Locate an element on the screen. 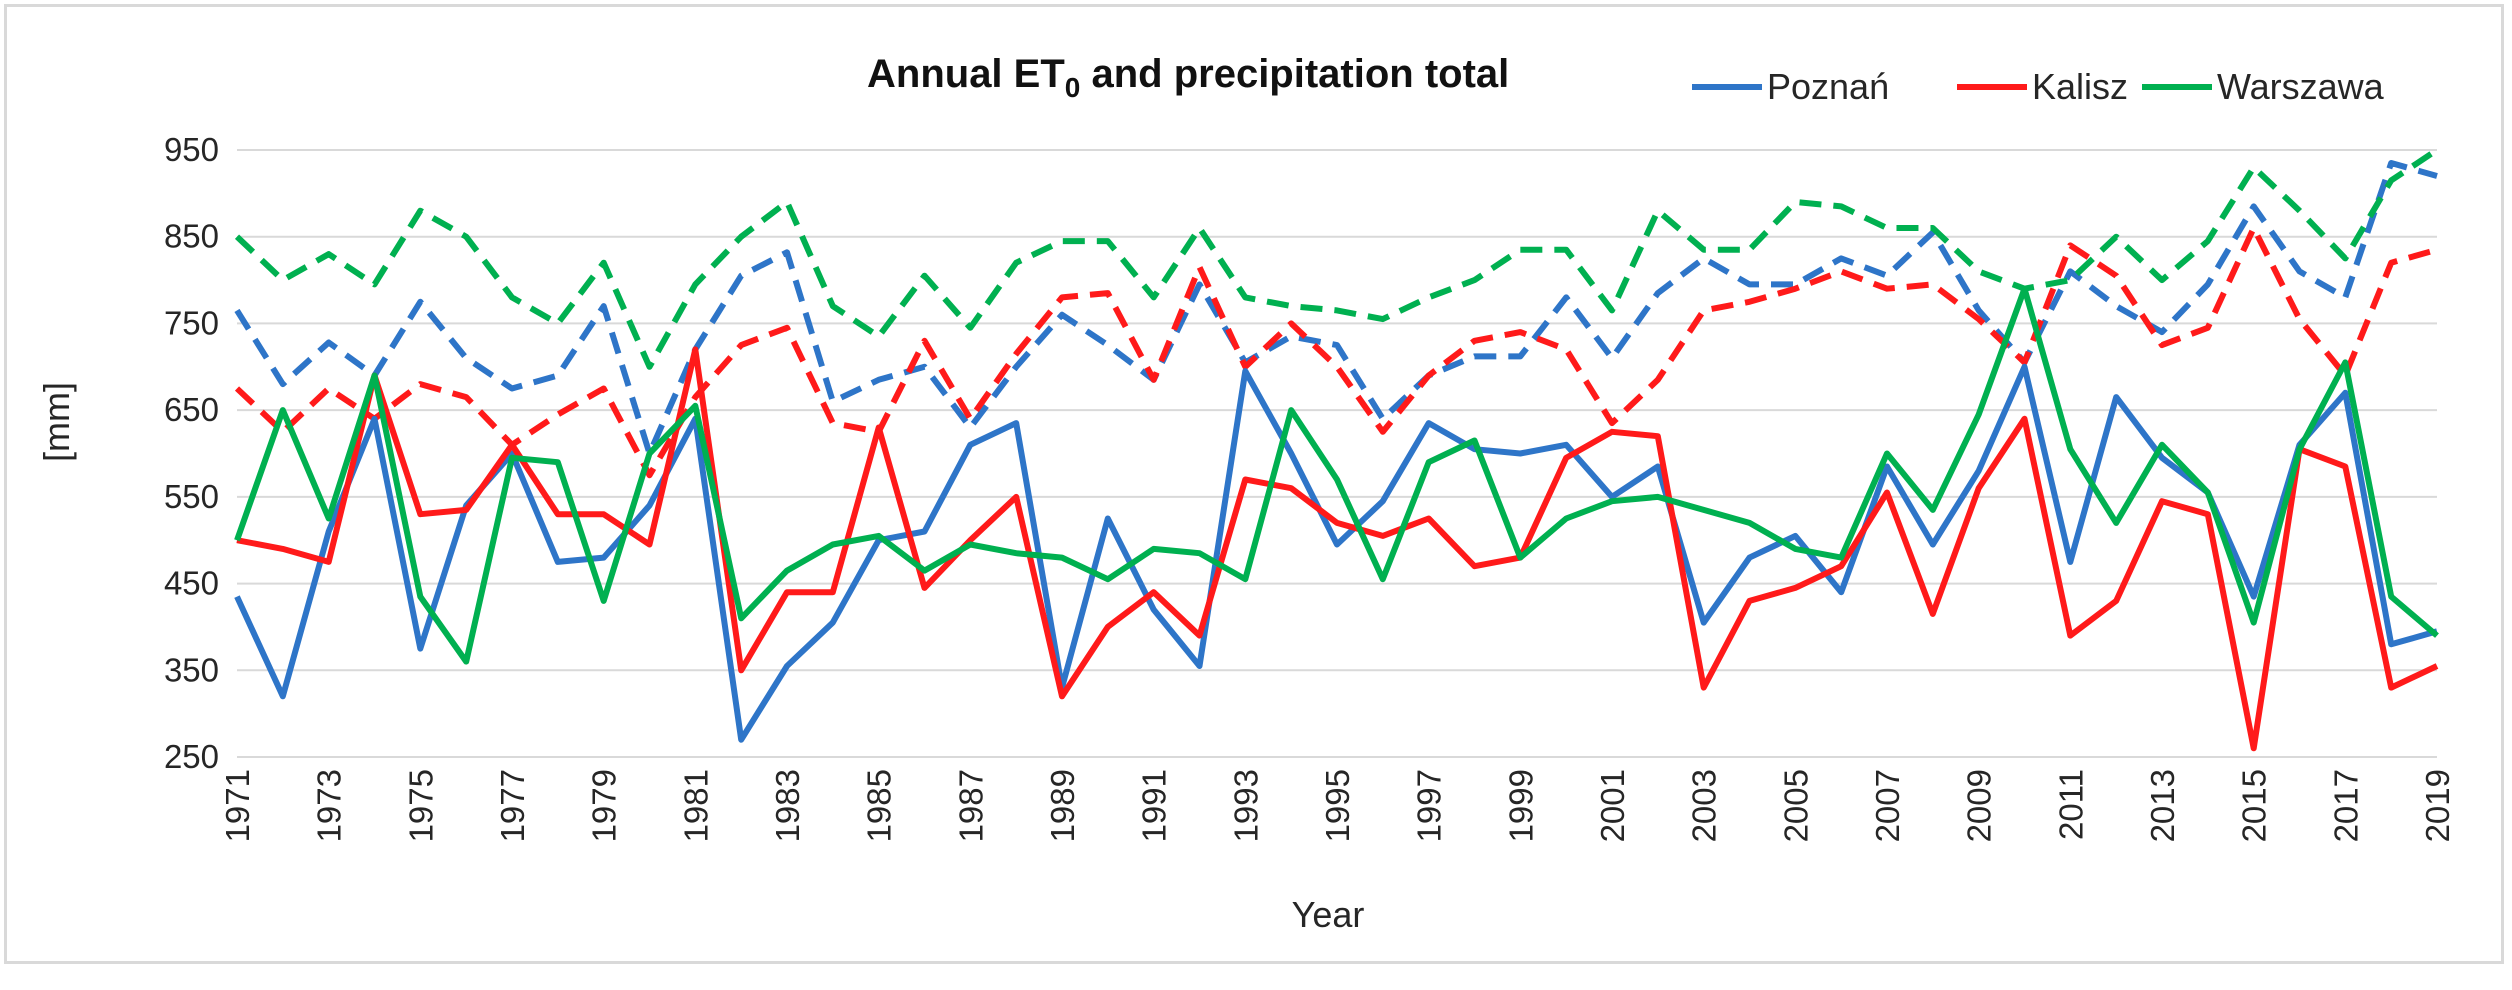 The height and width of the screenshot is (990, 2512). x-tick-label: 1973 is located at coordinates (329, 805).